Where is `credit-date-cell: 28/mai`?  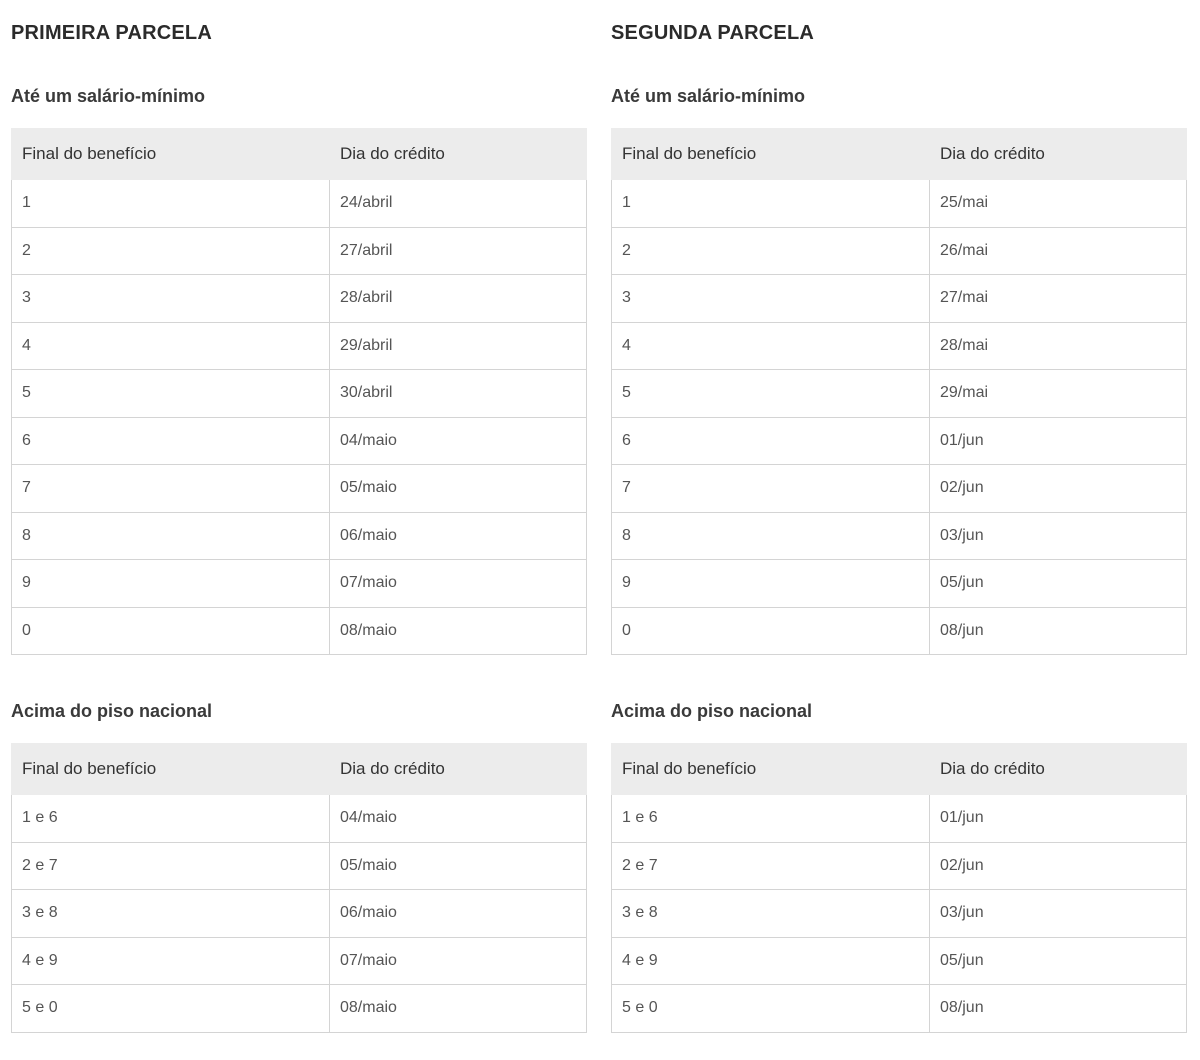
credit-date-cell: 28/mai is located at coordinates (1058, 345).